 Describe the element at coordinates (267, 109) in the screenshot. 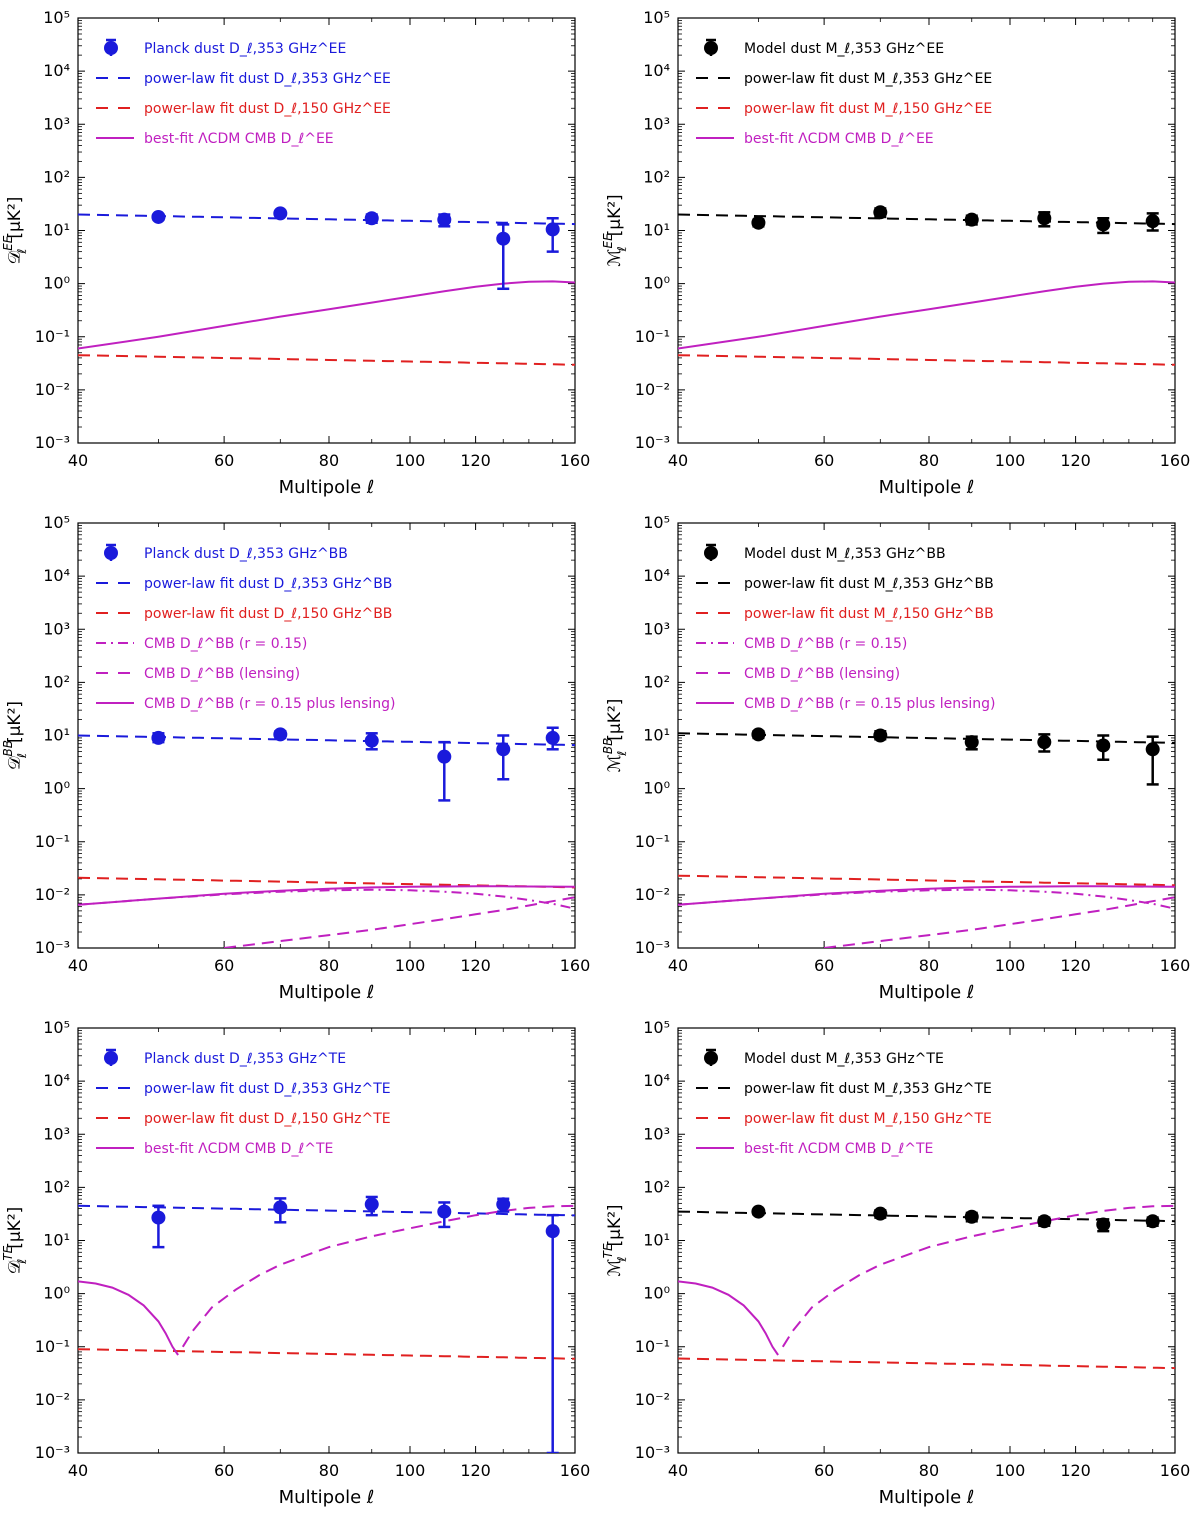

I see `legend-label: power-law fit dust D_ℓ,150 GHz^EE` at that location.